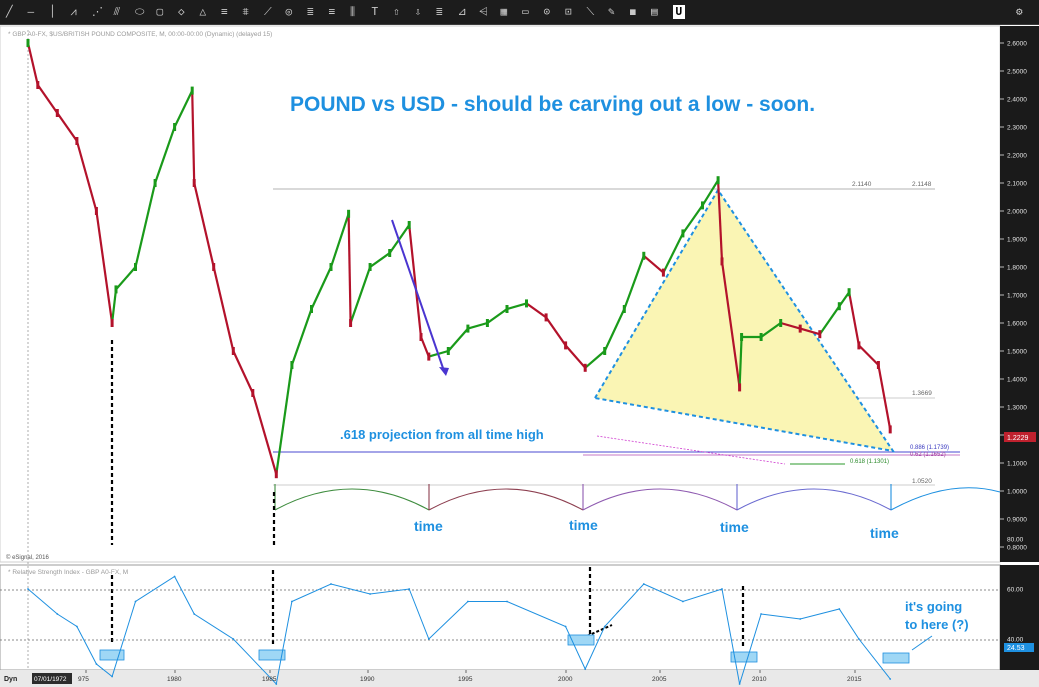  Describe the element at coordinates (31, 11) in the screenshot. I see `ray-tool-icon: —` at that location.